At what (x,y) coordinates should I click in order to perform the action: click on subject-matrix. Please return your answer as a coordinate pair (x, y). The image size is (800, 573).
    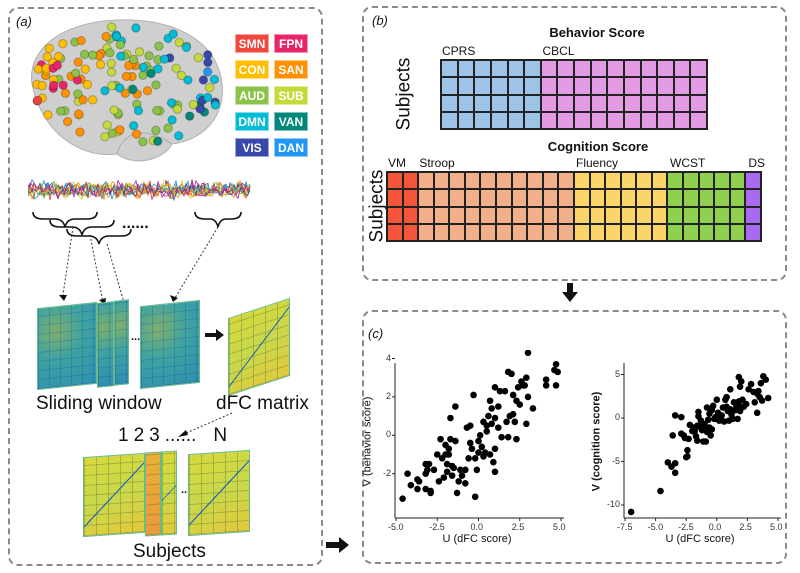
    Looking at the image, I should click on (169, 493).